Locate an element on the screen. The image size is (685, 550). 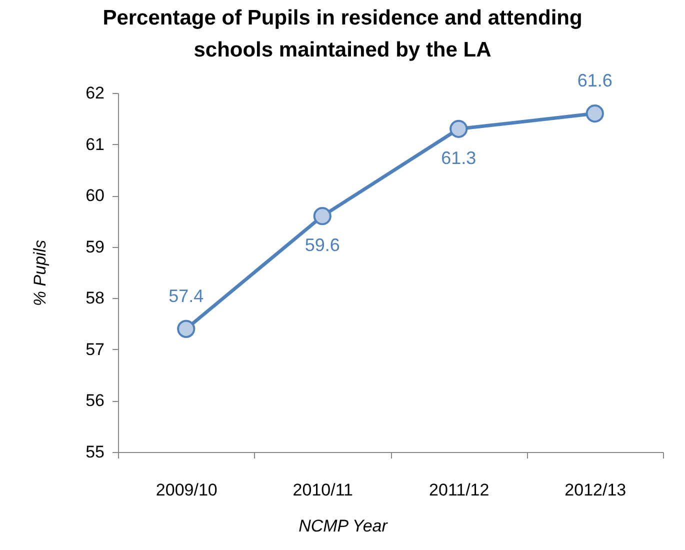
y-tick-label: 56 is located at coordinates (95, 400).